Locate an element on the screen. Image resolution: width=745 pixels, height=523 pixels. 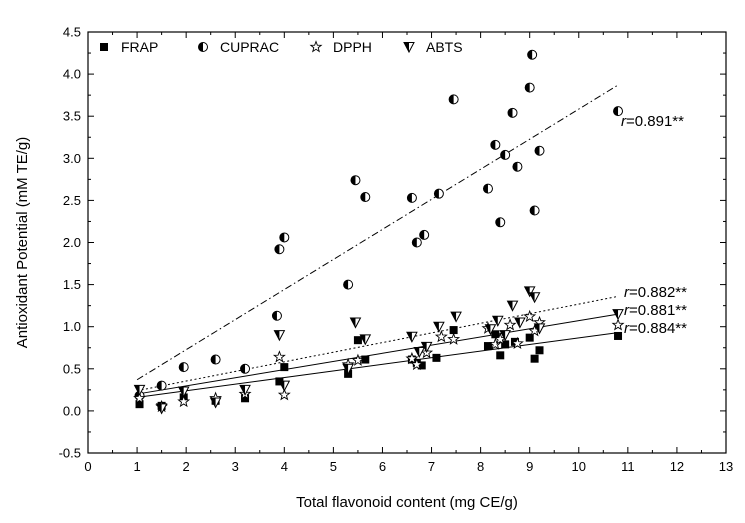
trend-line-frap is located at coordinates (378, 365).